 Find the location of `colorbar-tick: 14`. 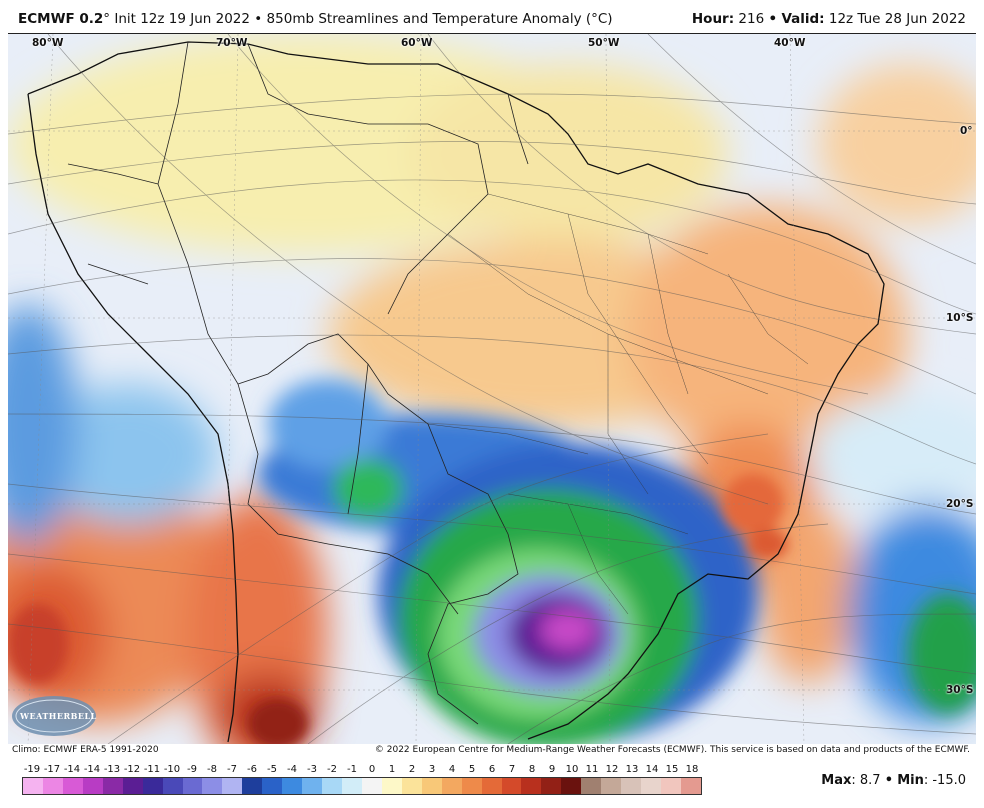

colorbar-tick: 14 is located at coordinates (652, 769).